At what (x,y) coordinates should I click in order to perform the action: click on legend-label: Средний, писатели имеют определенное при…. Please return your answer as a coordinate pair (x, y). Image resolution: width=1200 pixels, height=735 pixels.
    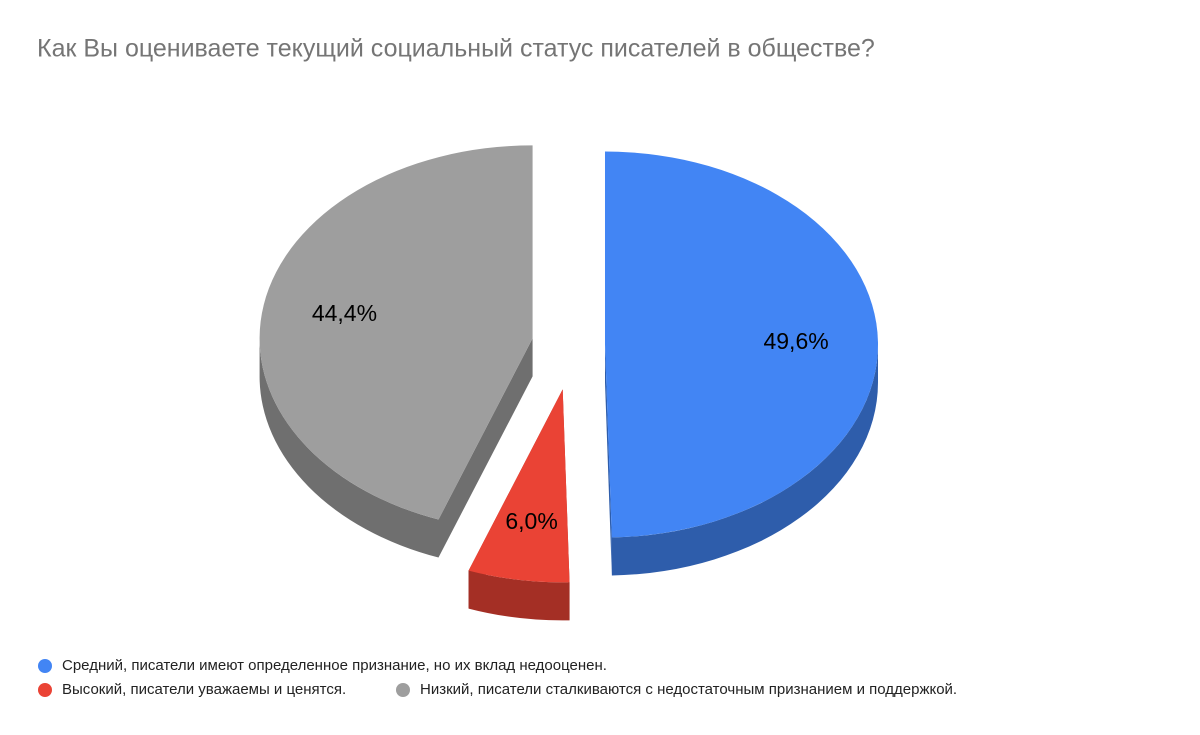
    Looking at the image, I should click on (334, 665).